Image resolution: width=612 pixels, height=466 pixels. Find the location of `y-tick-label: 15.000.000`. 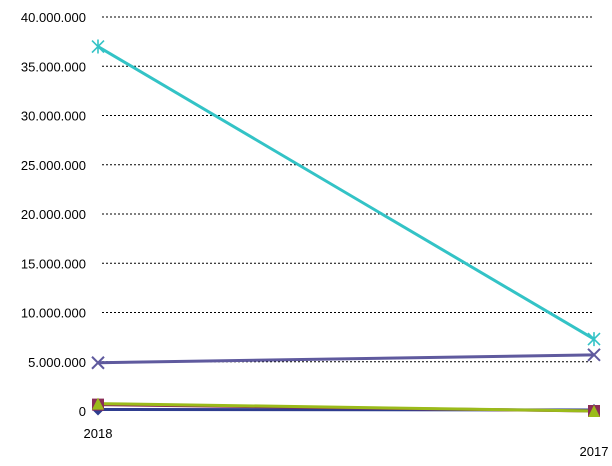

y-tick-label: 15.000.000 is located at coordinates (53, 263).